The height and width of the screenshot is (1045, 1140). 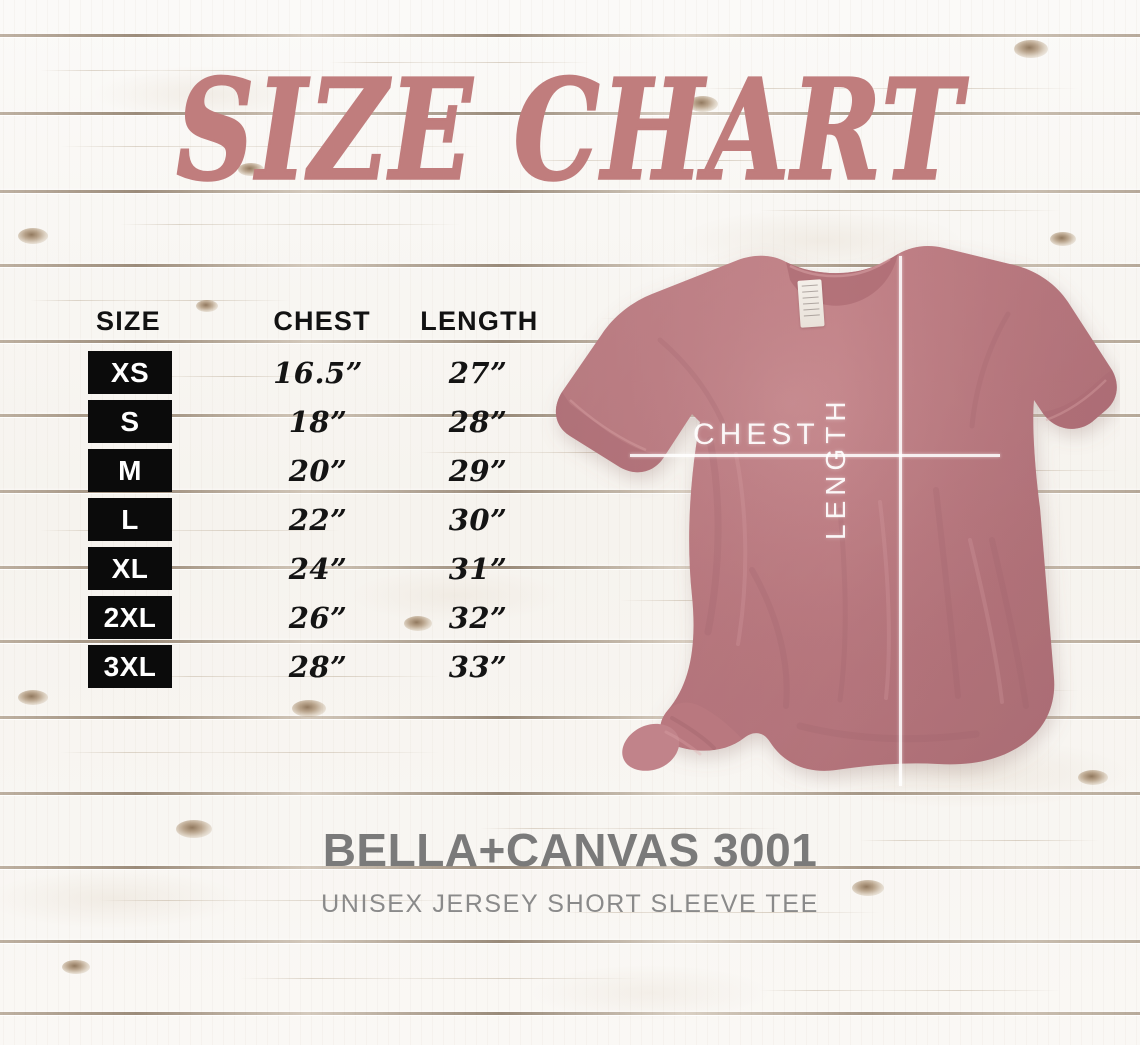 I want to click on table-header-row: SIZE CHEST LENGTH, so click(x=323, y=327).